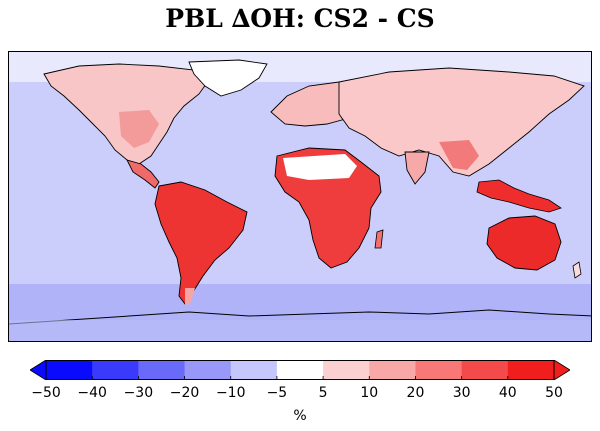 This screenshot has height=431, width=600. I want to click on colorbar-outline, so click(300, 370).